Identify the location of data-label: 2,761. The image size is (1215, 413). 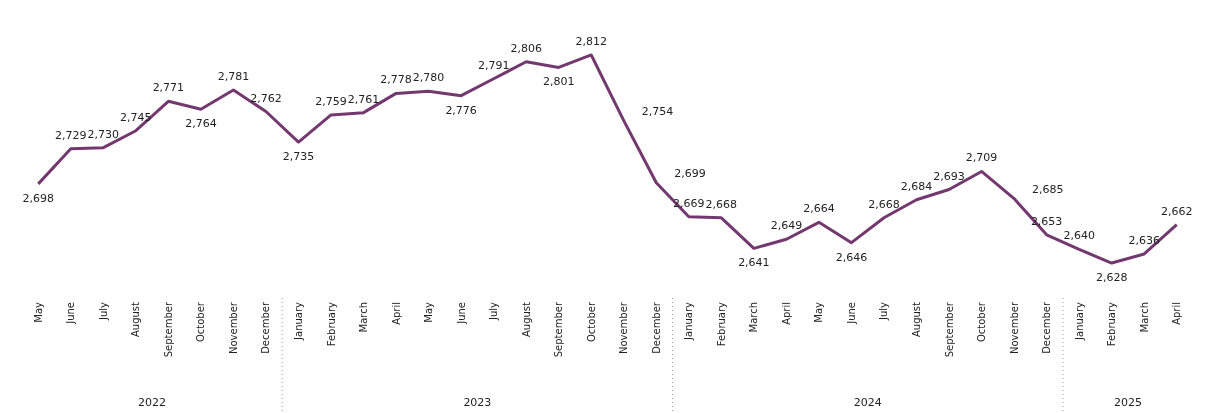
(363, 99).